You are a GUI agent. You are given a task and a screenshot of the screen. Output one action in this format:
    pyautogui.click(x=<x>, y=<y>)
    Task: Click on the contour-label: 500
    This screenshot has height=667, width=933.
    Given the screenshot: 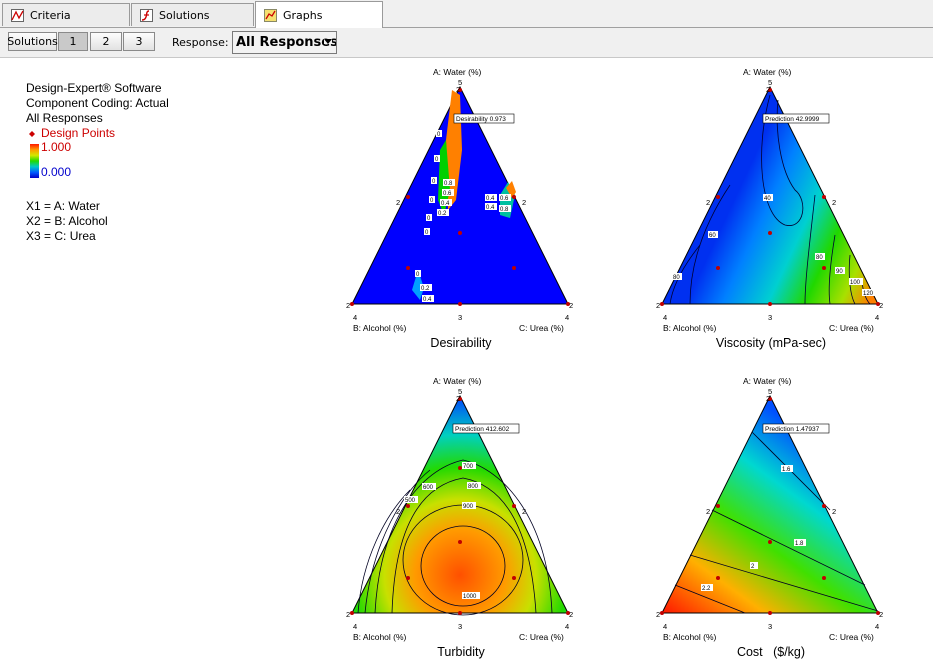 What is the action you would take?
    pyautogui.click(x=410, y=501)
    